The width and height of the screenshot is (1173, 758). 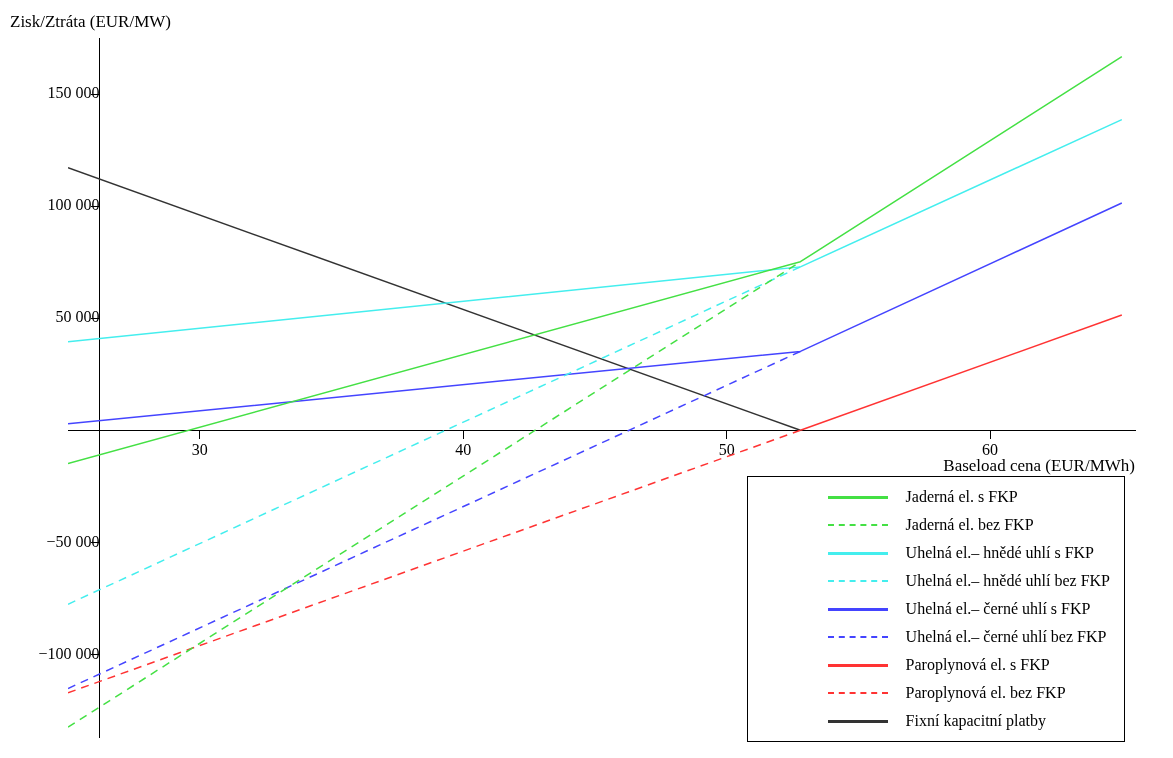 I want to click on y-tick-label: 100 000, so click(x=73, y=205).